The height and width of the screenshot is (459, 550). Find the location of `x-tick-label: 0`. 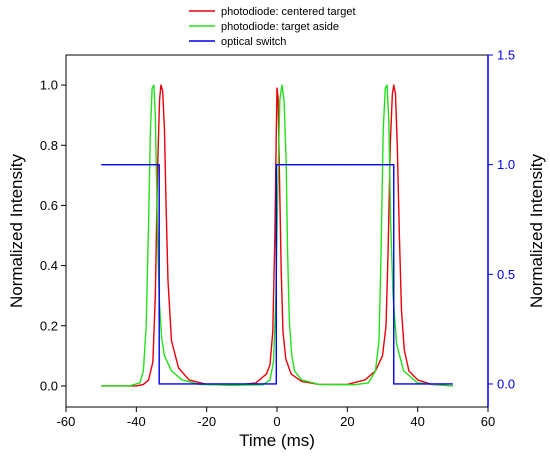

x-tick-label: 0 is located at coordinates (276, 421).